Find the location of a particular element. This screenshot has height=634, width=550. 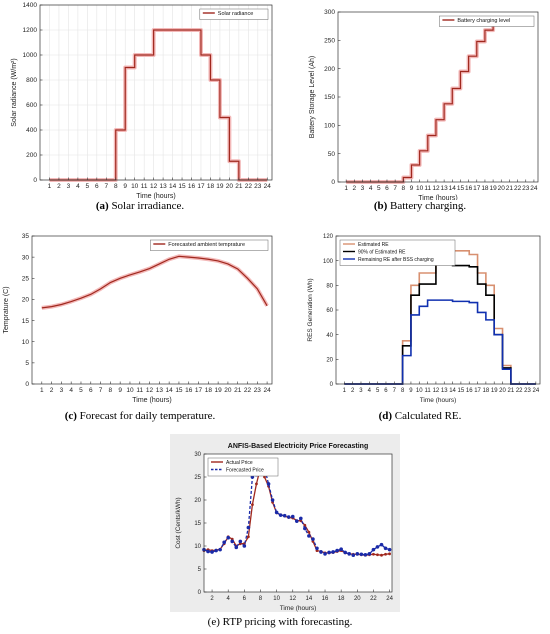

chart-d-legend-label: 90% of Estimated RE is located at coordinates (382, 253).